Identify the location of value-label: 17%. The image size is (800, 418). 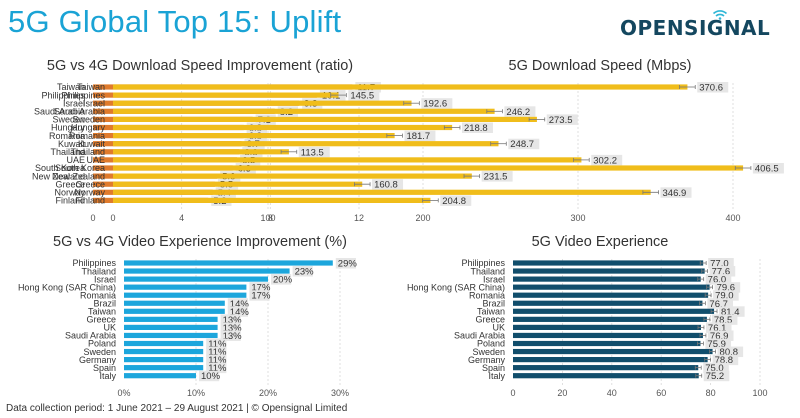
(261, 288).